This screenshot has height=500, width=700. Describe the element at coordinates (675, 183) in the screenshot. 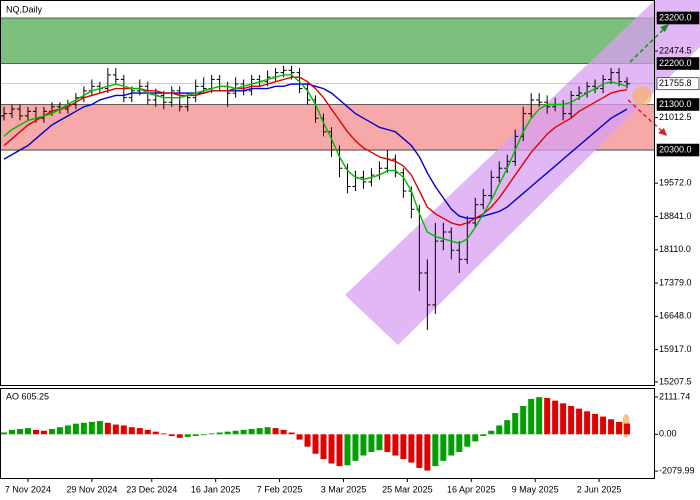

I see `y-tick-label: 19572.0` at that location.